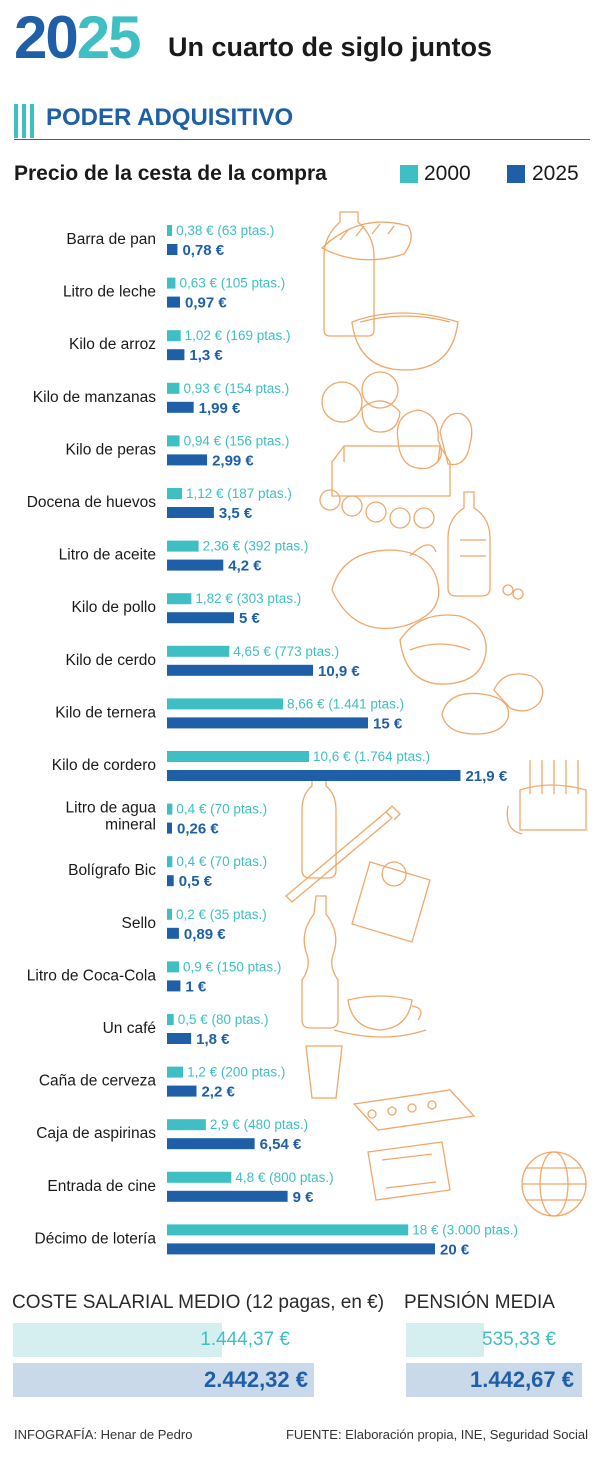  What do you see at coordinates (111, 660) in the screenshot?
I see `category-label: Kilo de cerdo` at bounding box center [111, 660].